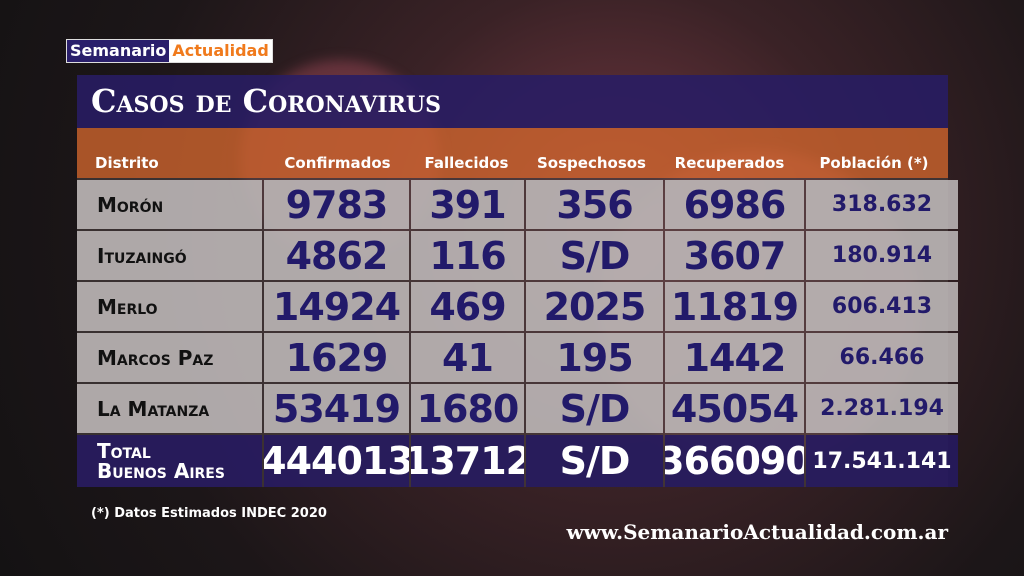  Describe the element at coordinates (169, 306) in the screenshot. I see `district-name: Merlo` at that location.